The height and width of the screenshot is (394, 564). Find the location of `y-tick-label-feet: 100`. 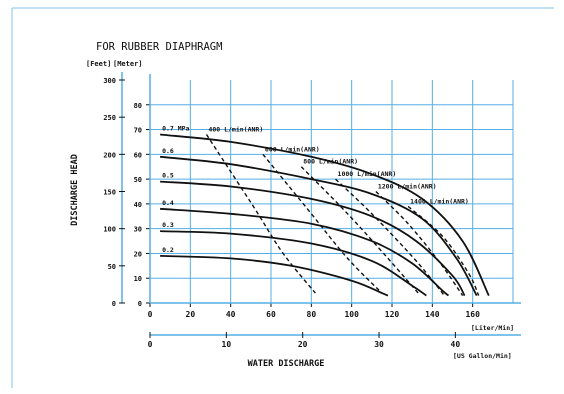

y-tick-label-feet: 100 is located at coordinates (109, 230).